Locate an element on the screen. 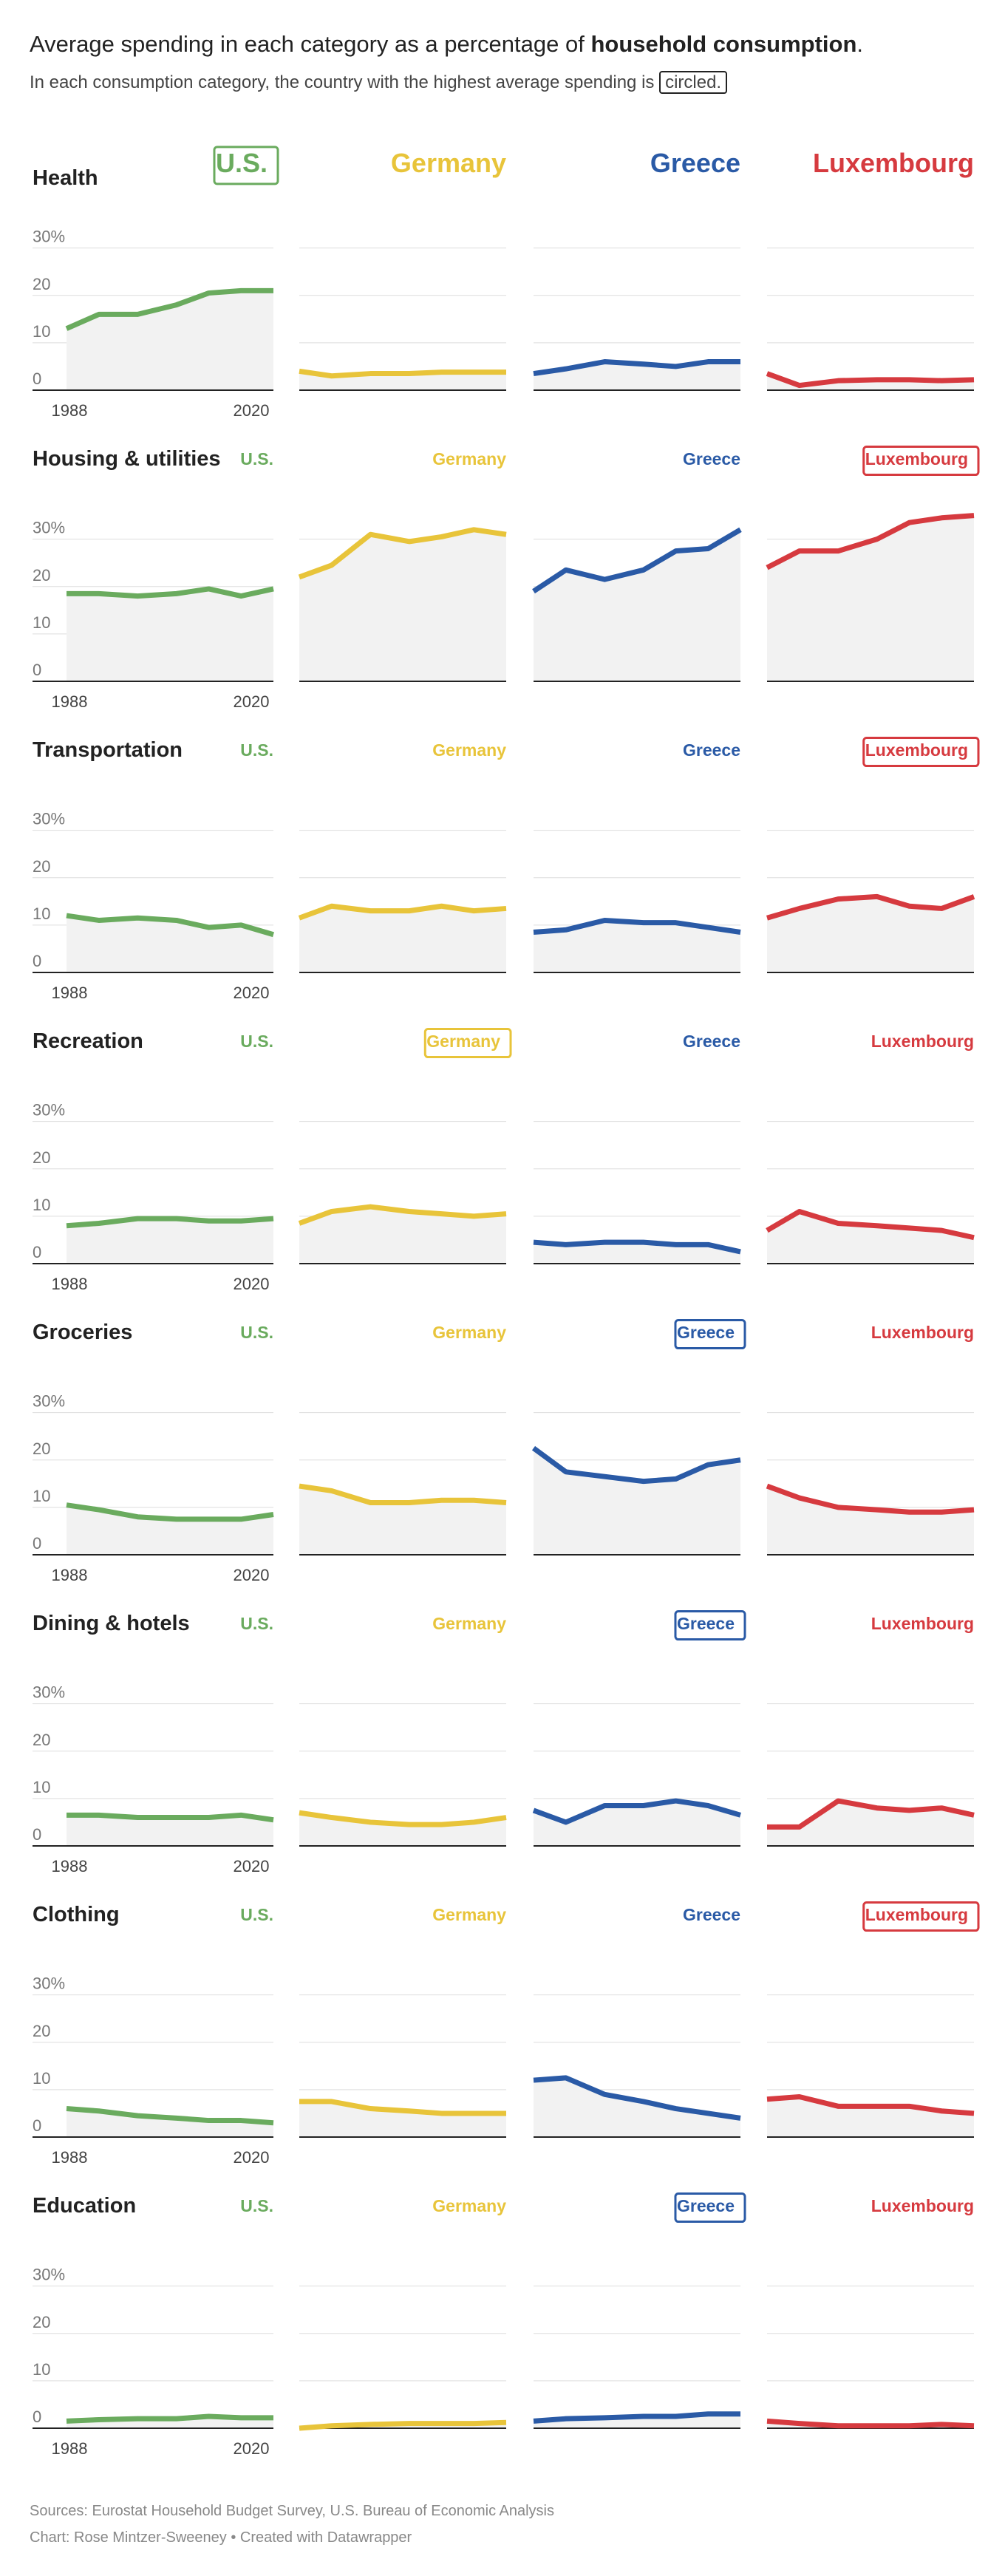 Image resolution: width=1005 pixels, height=2576 pixels. circled-box-dining-hotels-greece is located at coordinates (710, 1625).